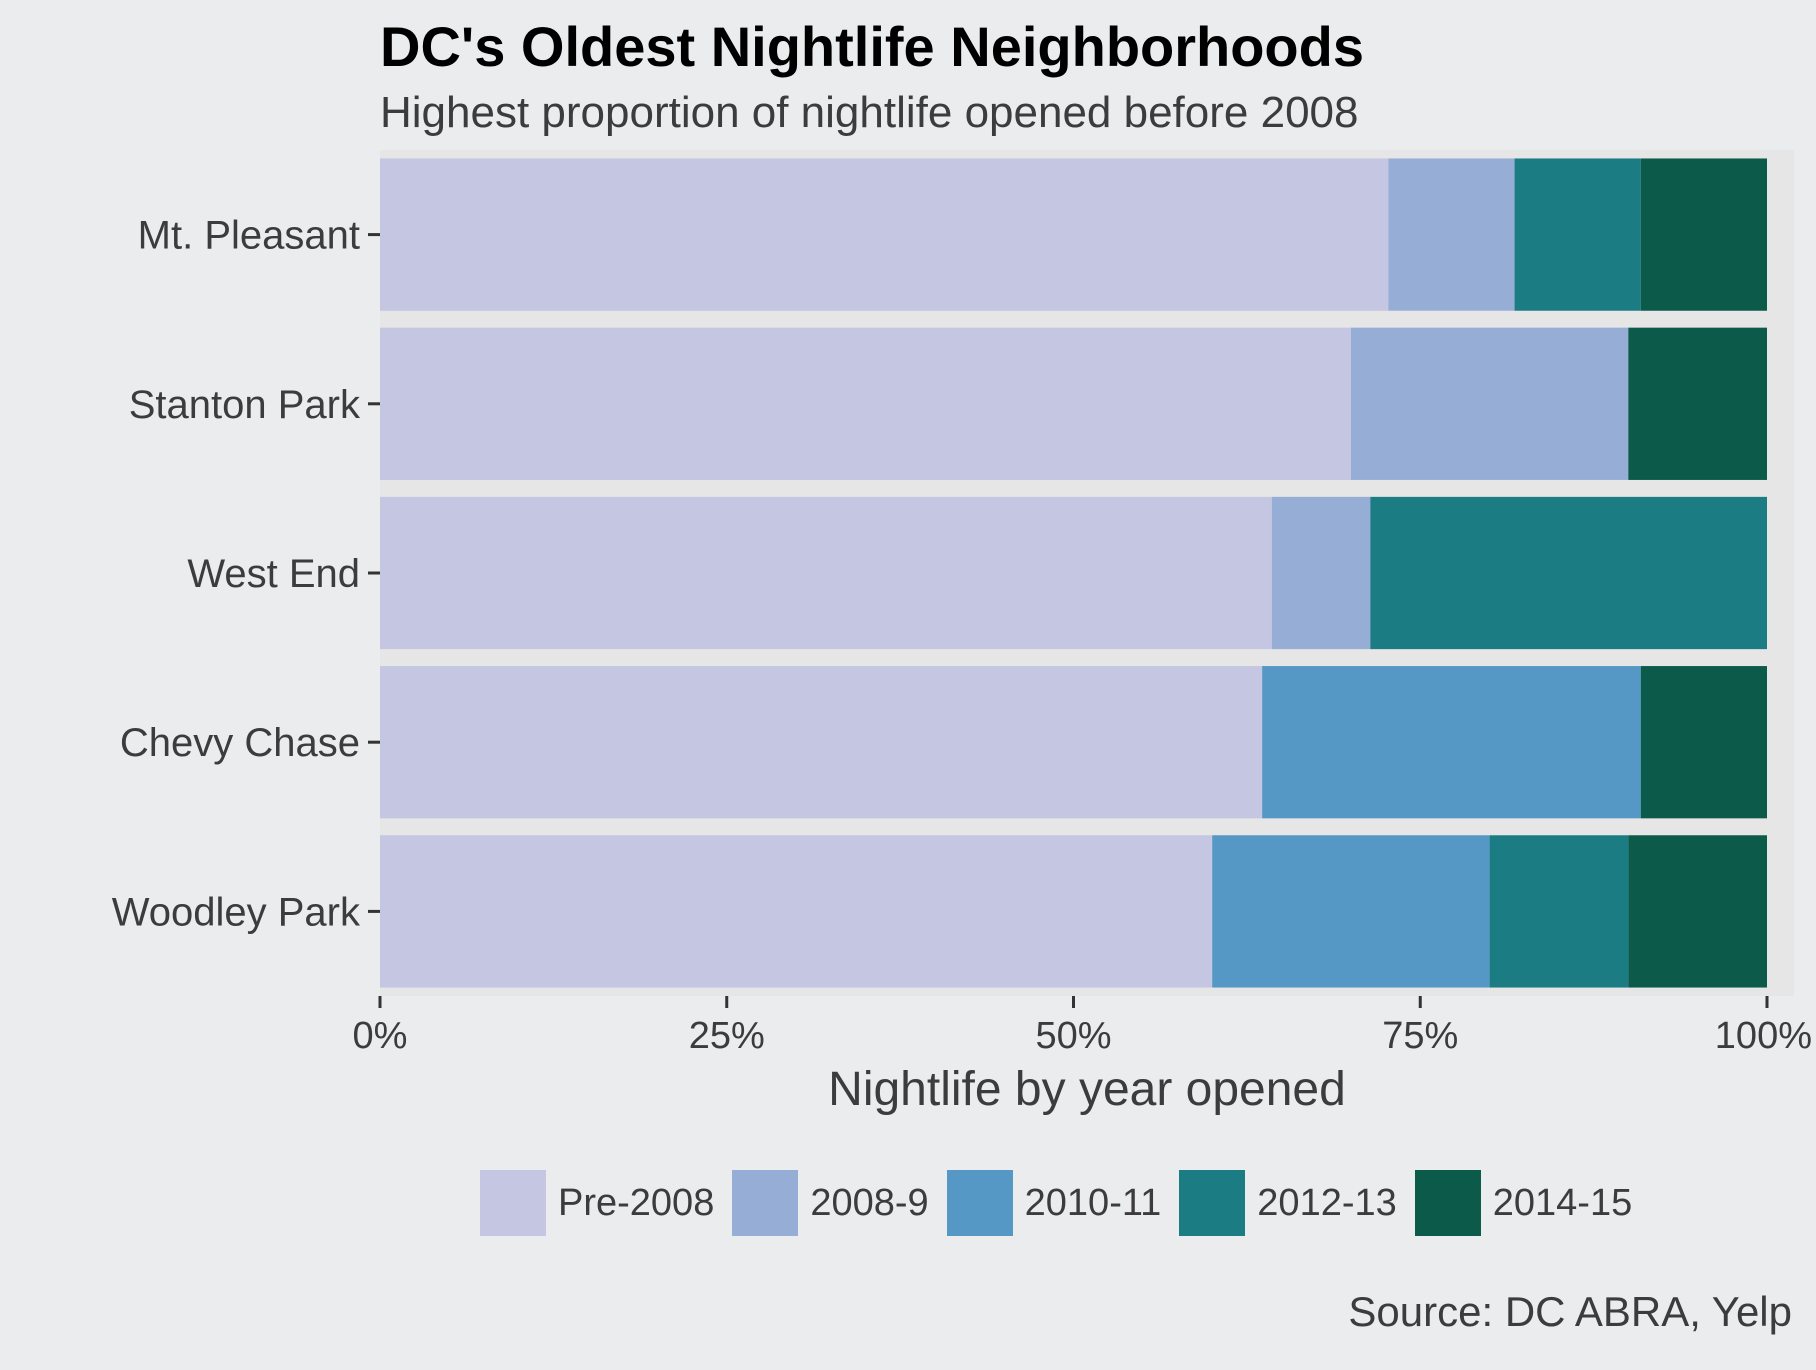  I want to click on legend-item-2010-11: 2010-11, so click(1054, 1203).